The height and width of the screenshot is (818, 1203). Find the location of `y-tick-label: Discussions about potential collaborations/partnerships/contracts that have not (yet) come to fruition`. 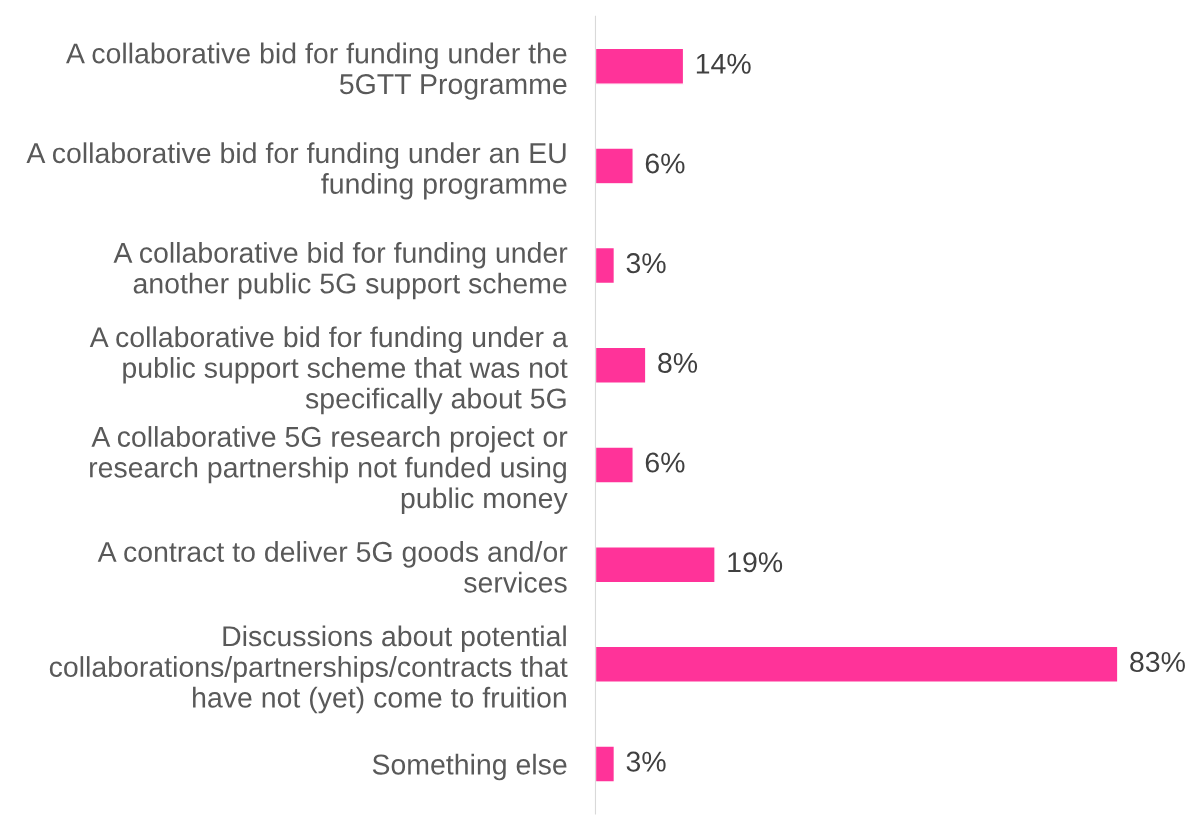

y-tick-label: Discussions about potential collaborations/partnerships/contracts that have not (yet) come to fruition is located at coordinates (308, 669).